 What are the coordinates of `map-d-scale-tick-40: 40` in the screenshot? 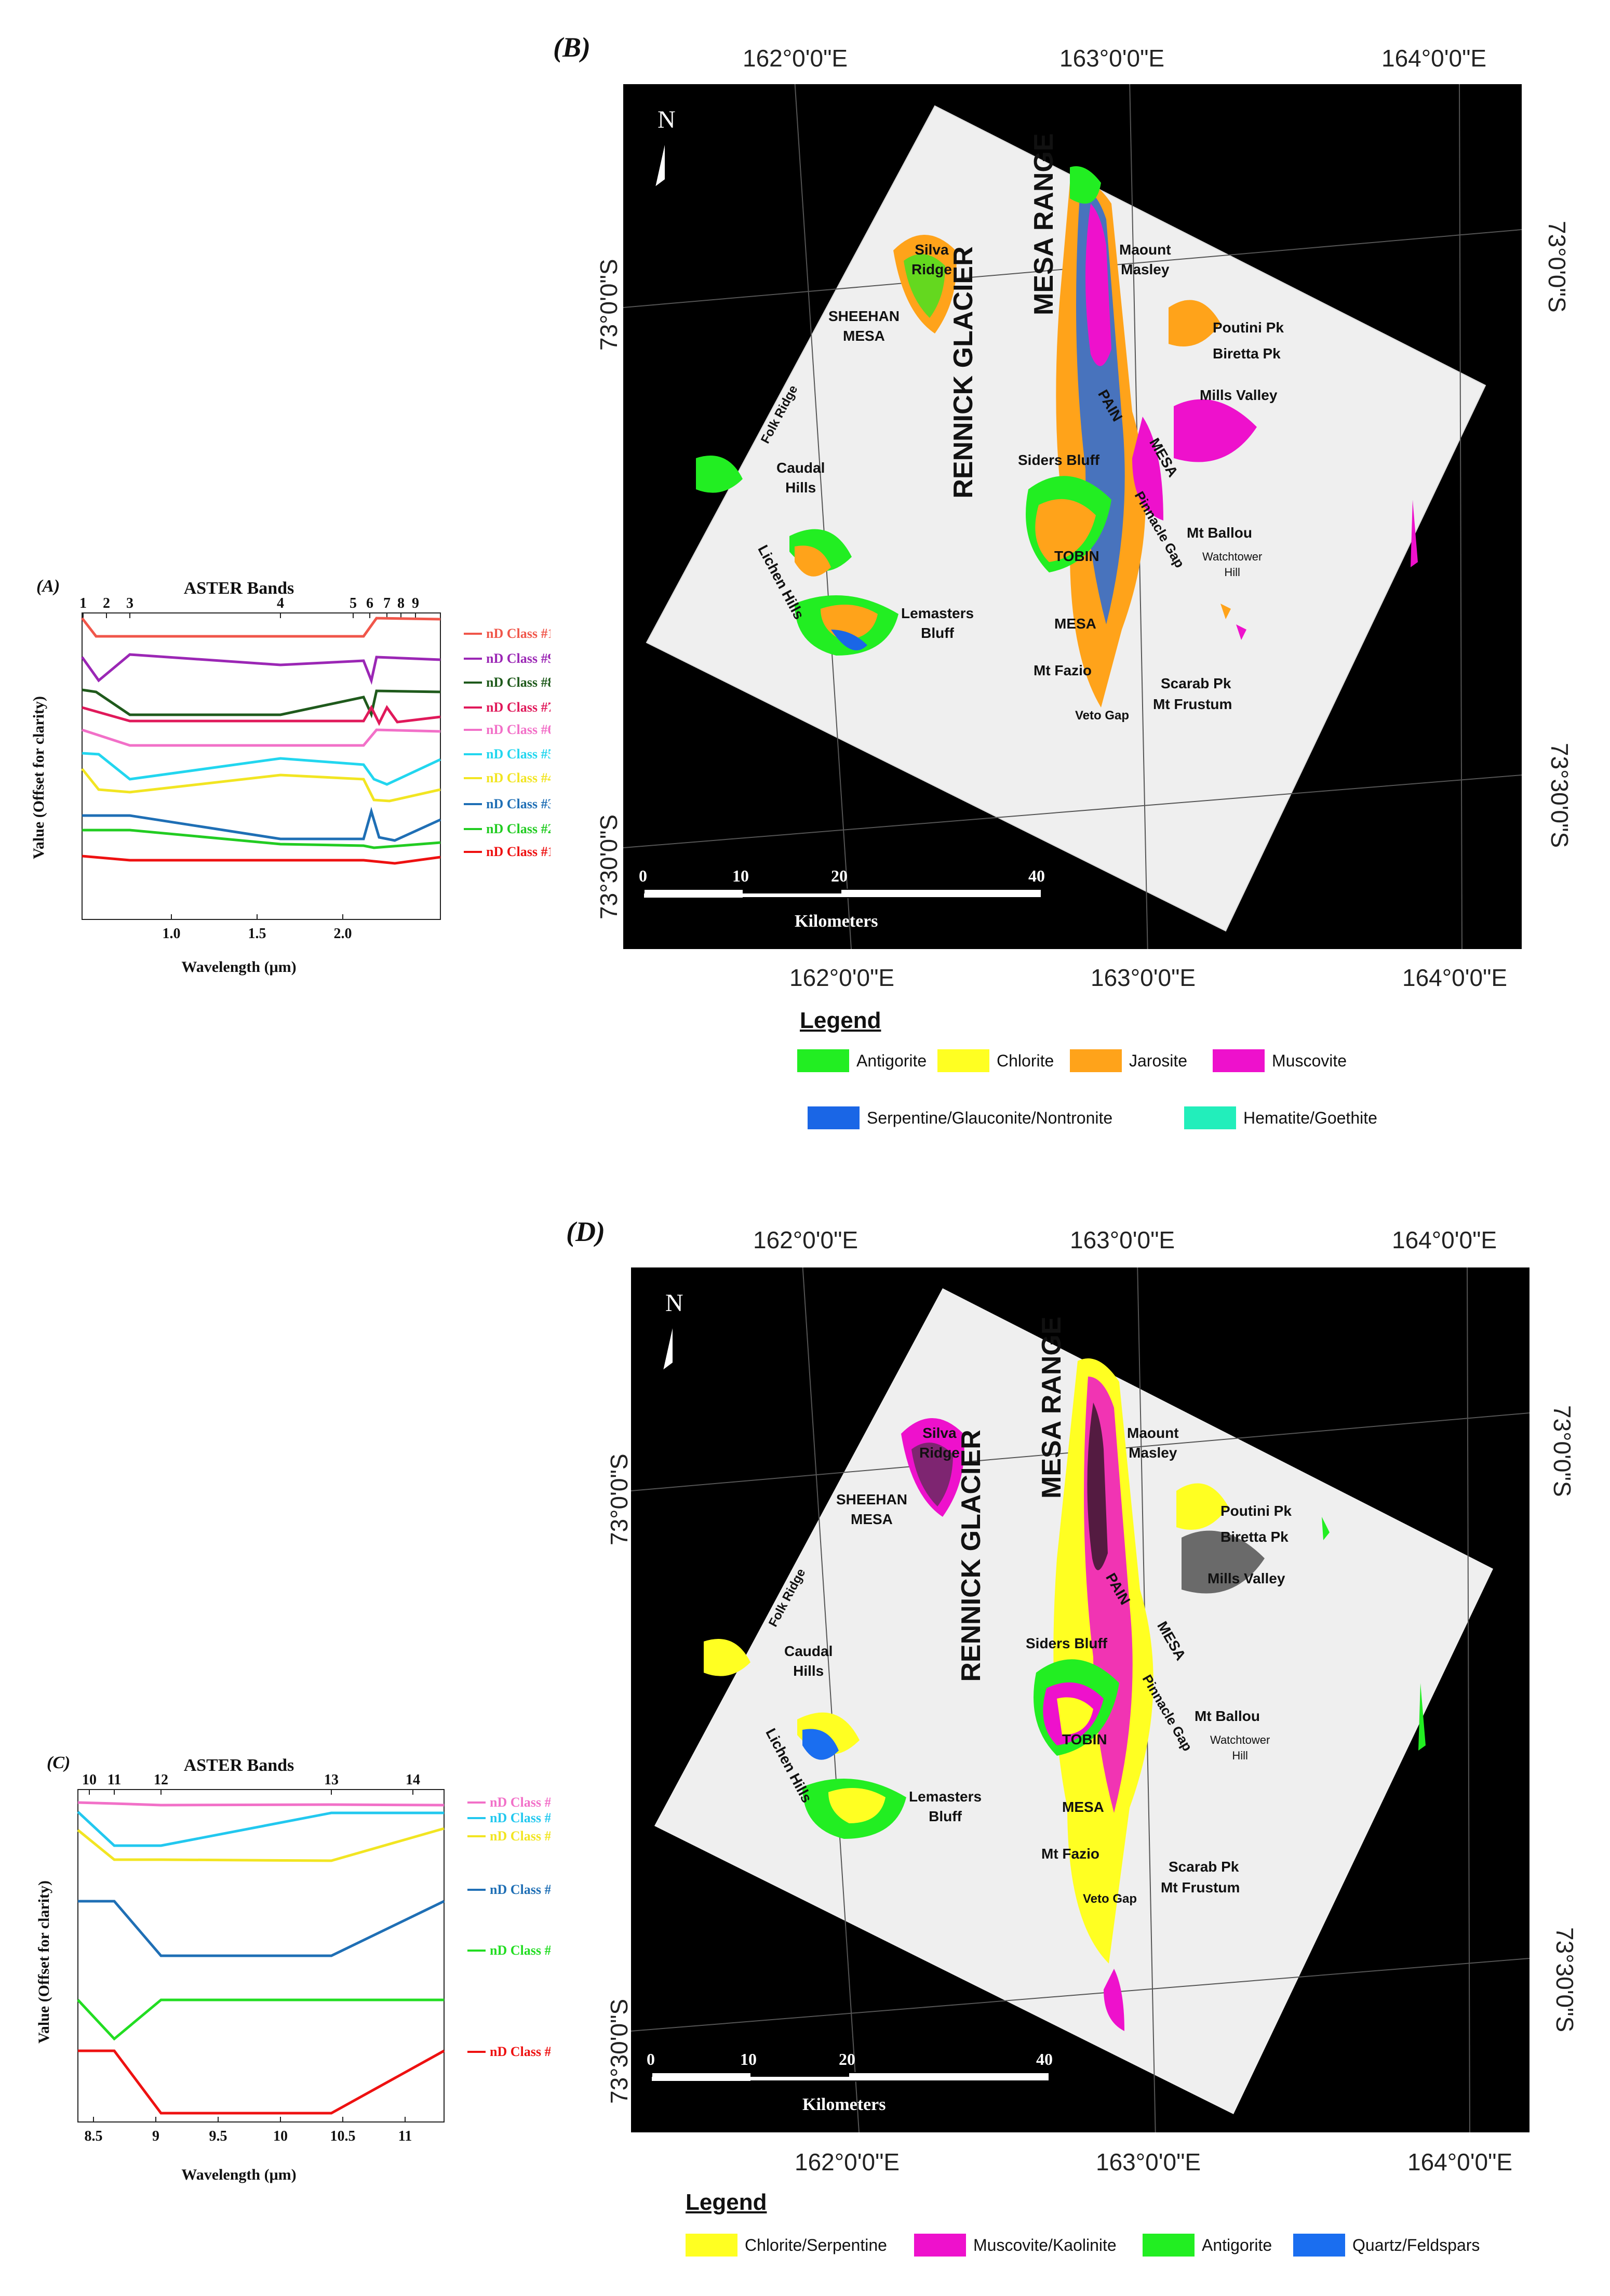 It's located at (1045, 2059).